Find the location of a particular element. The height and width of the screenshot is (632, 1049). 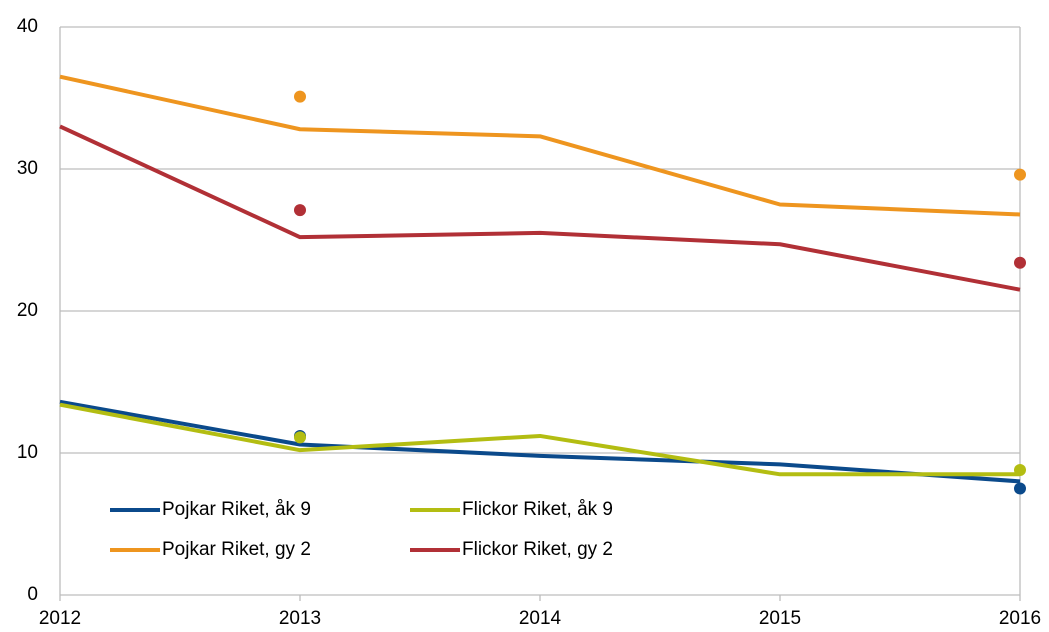

legend-label: Pojkar Riket, gy 2 is located at coordinates (236, 549).